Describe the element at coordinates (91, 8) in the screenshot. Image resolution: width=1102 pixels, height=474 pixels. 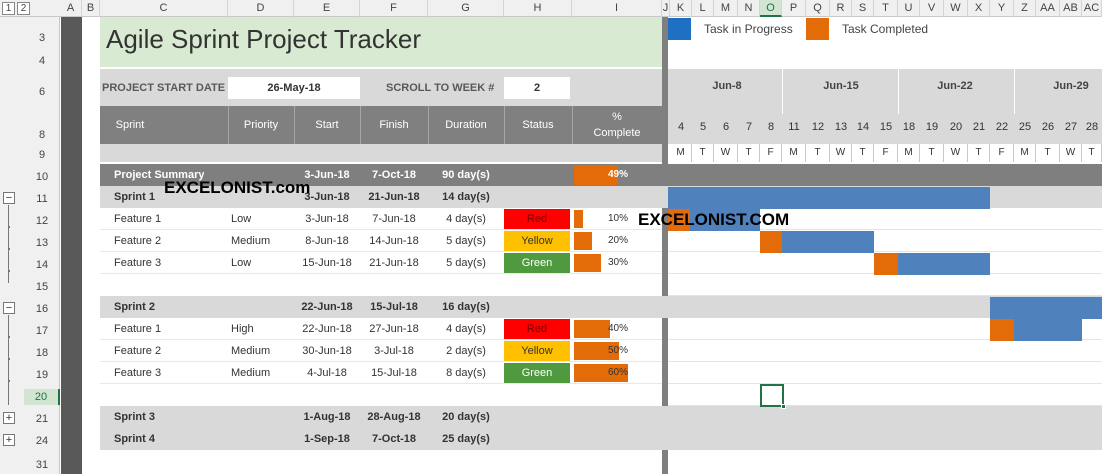
I see `column-header-b: B` at that location.